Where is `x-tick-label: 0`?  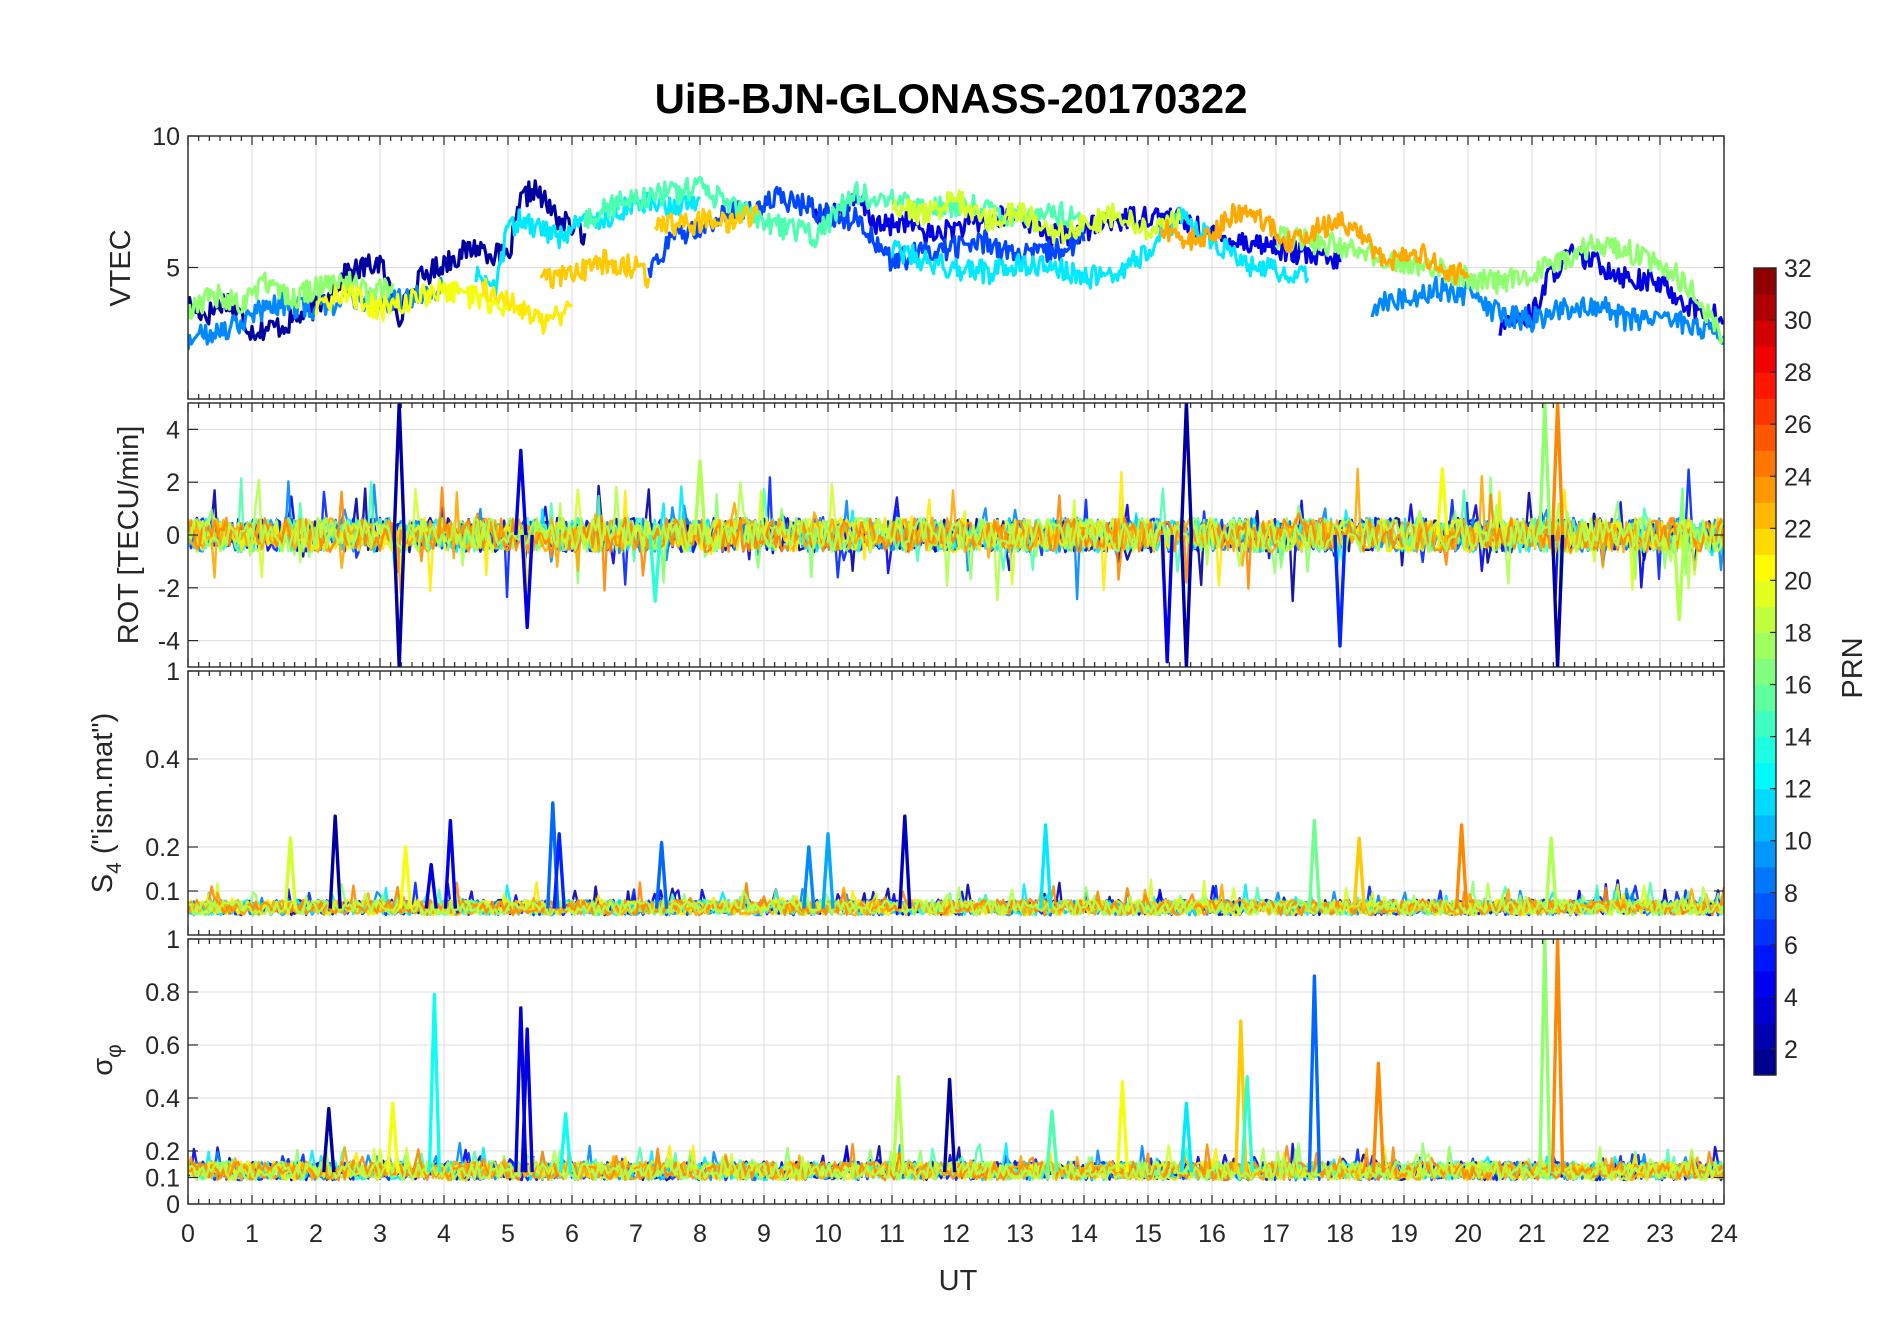
x-tick-label: 0 is located at coordinates (188, 1234).